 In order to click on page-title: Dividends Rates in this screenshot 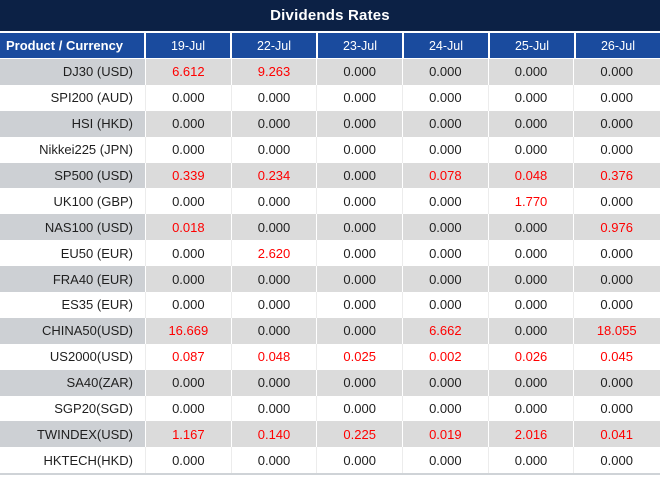, I will do `click(330, 15)`.